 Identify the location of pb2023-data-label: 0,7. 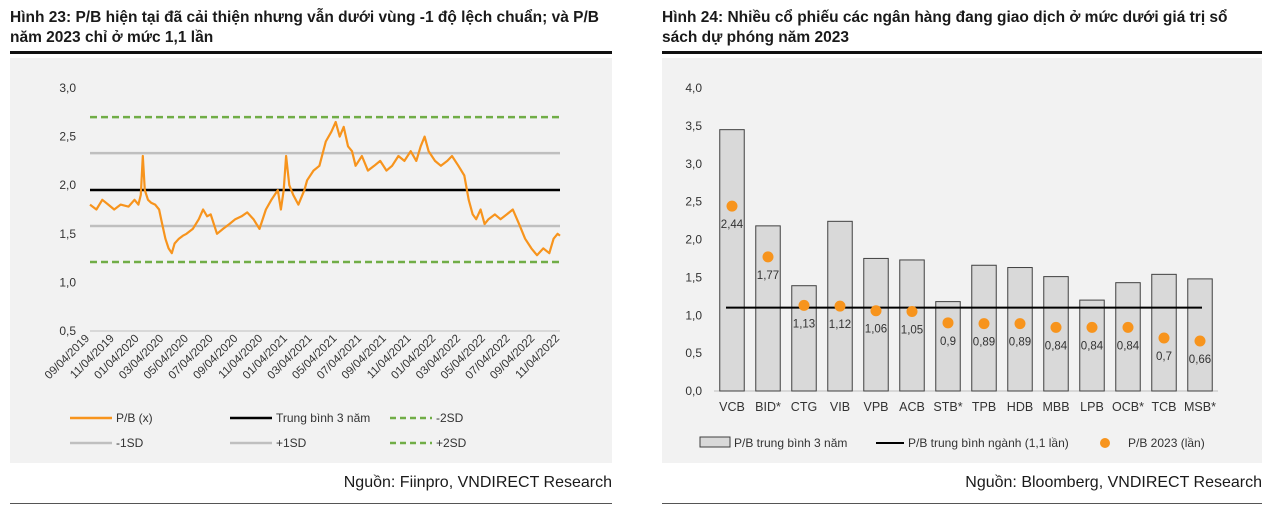
(1164, 357).